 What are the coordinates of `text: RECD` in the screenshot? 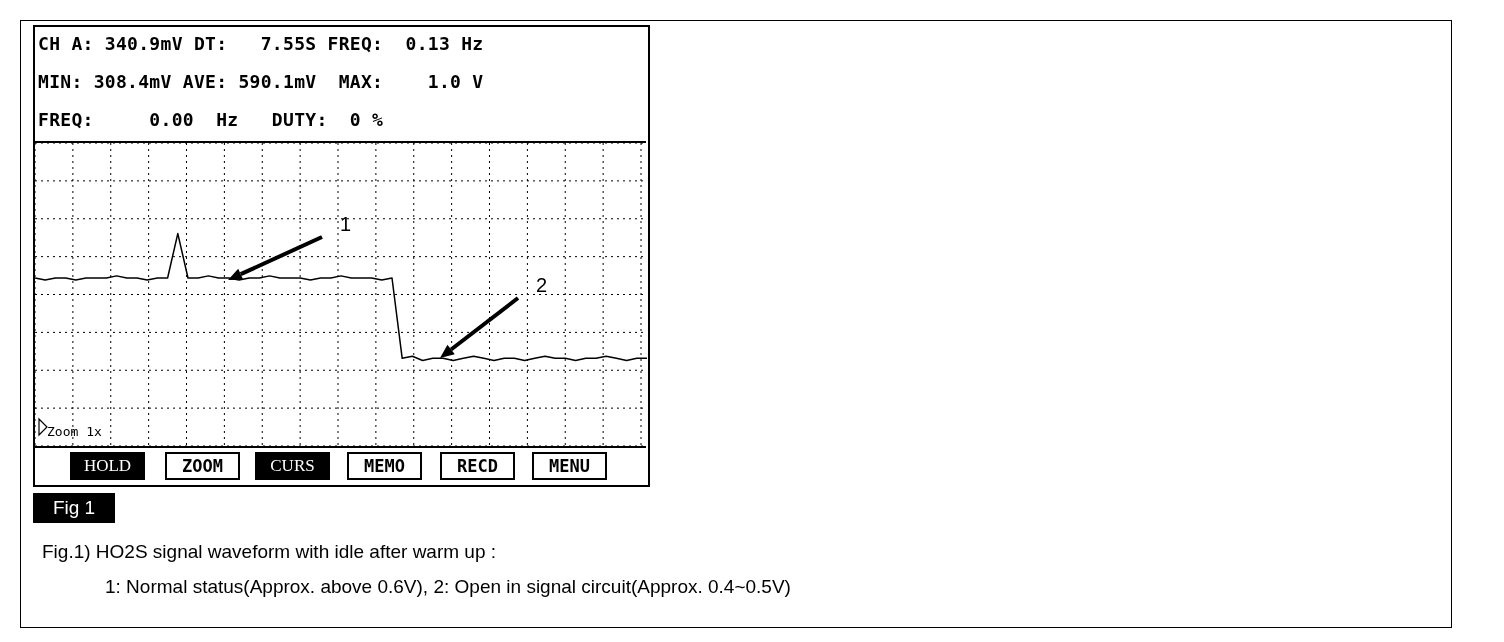 It's located at (477, 466).